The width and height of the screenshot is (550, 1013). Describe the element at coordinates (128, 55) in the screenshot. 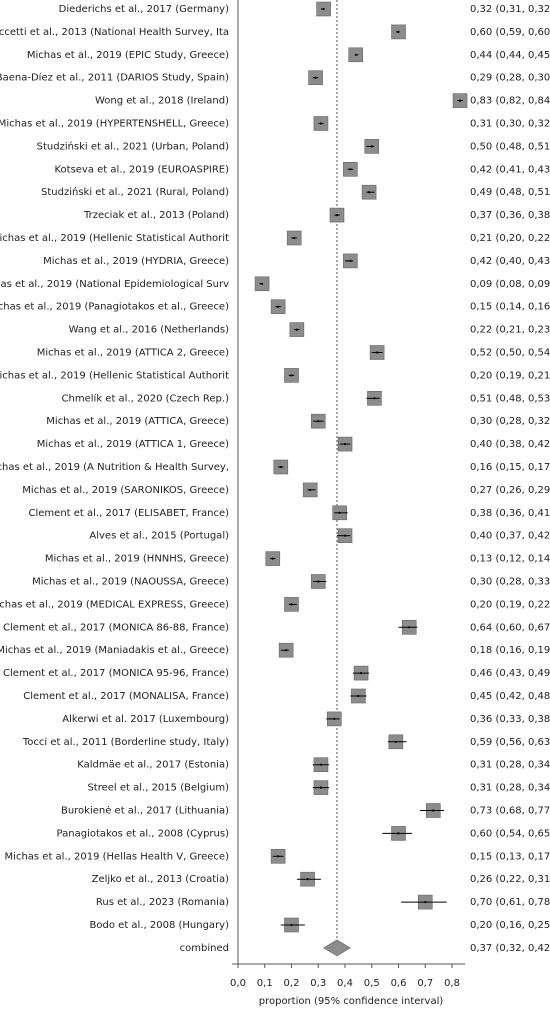

I see `study-label: Michas et al., 2019 (EPIC Study, Greece)` at that location.